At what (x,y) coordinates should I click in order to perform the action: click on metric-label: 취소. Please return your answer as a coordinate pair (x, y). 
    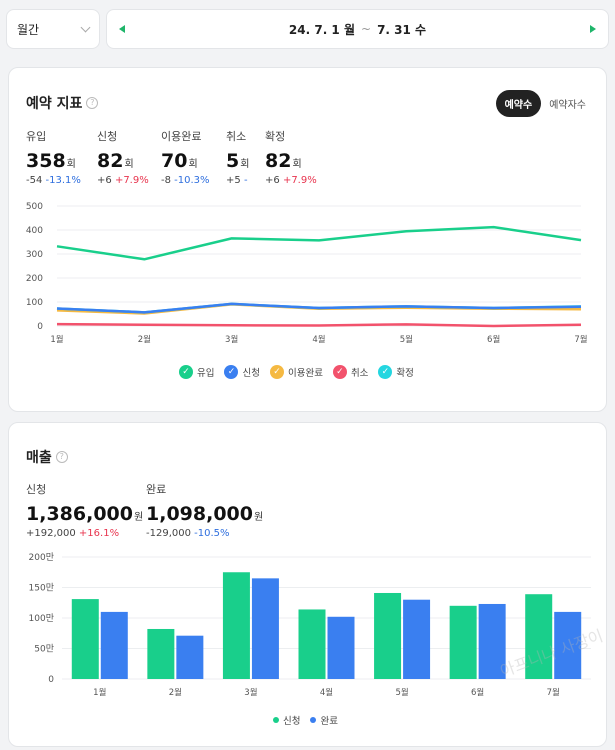
    Looking at the image, I should click on (236, 136).